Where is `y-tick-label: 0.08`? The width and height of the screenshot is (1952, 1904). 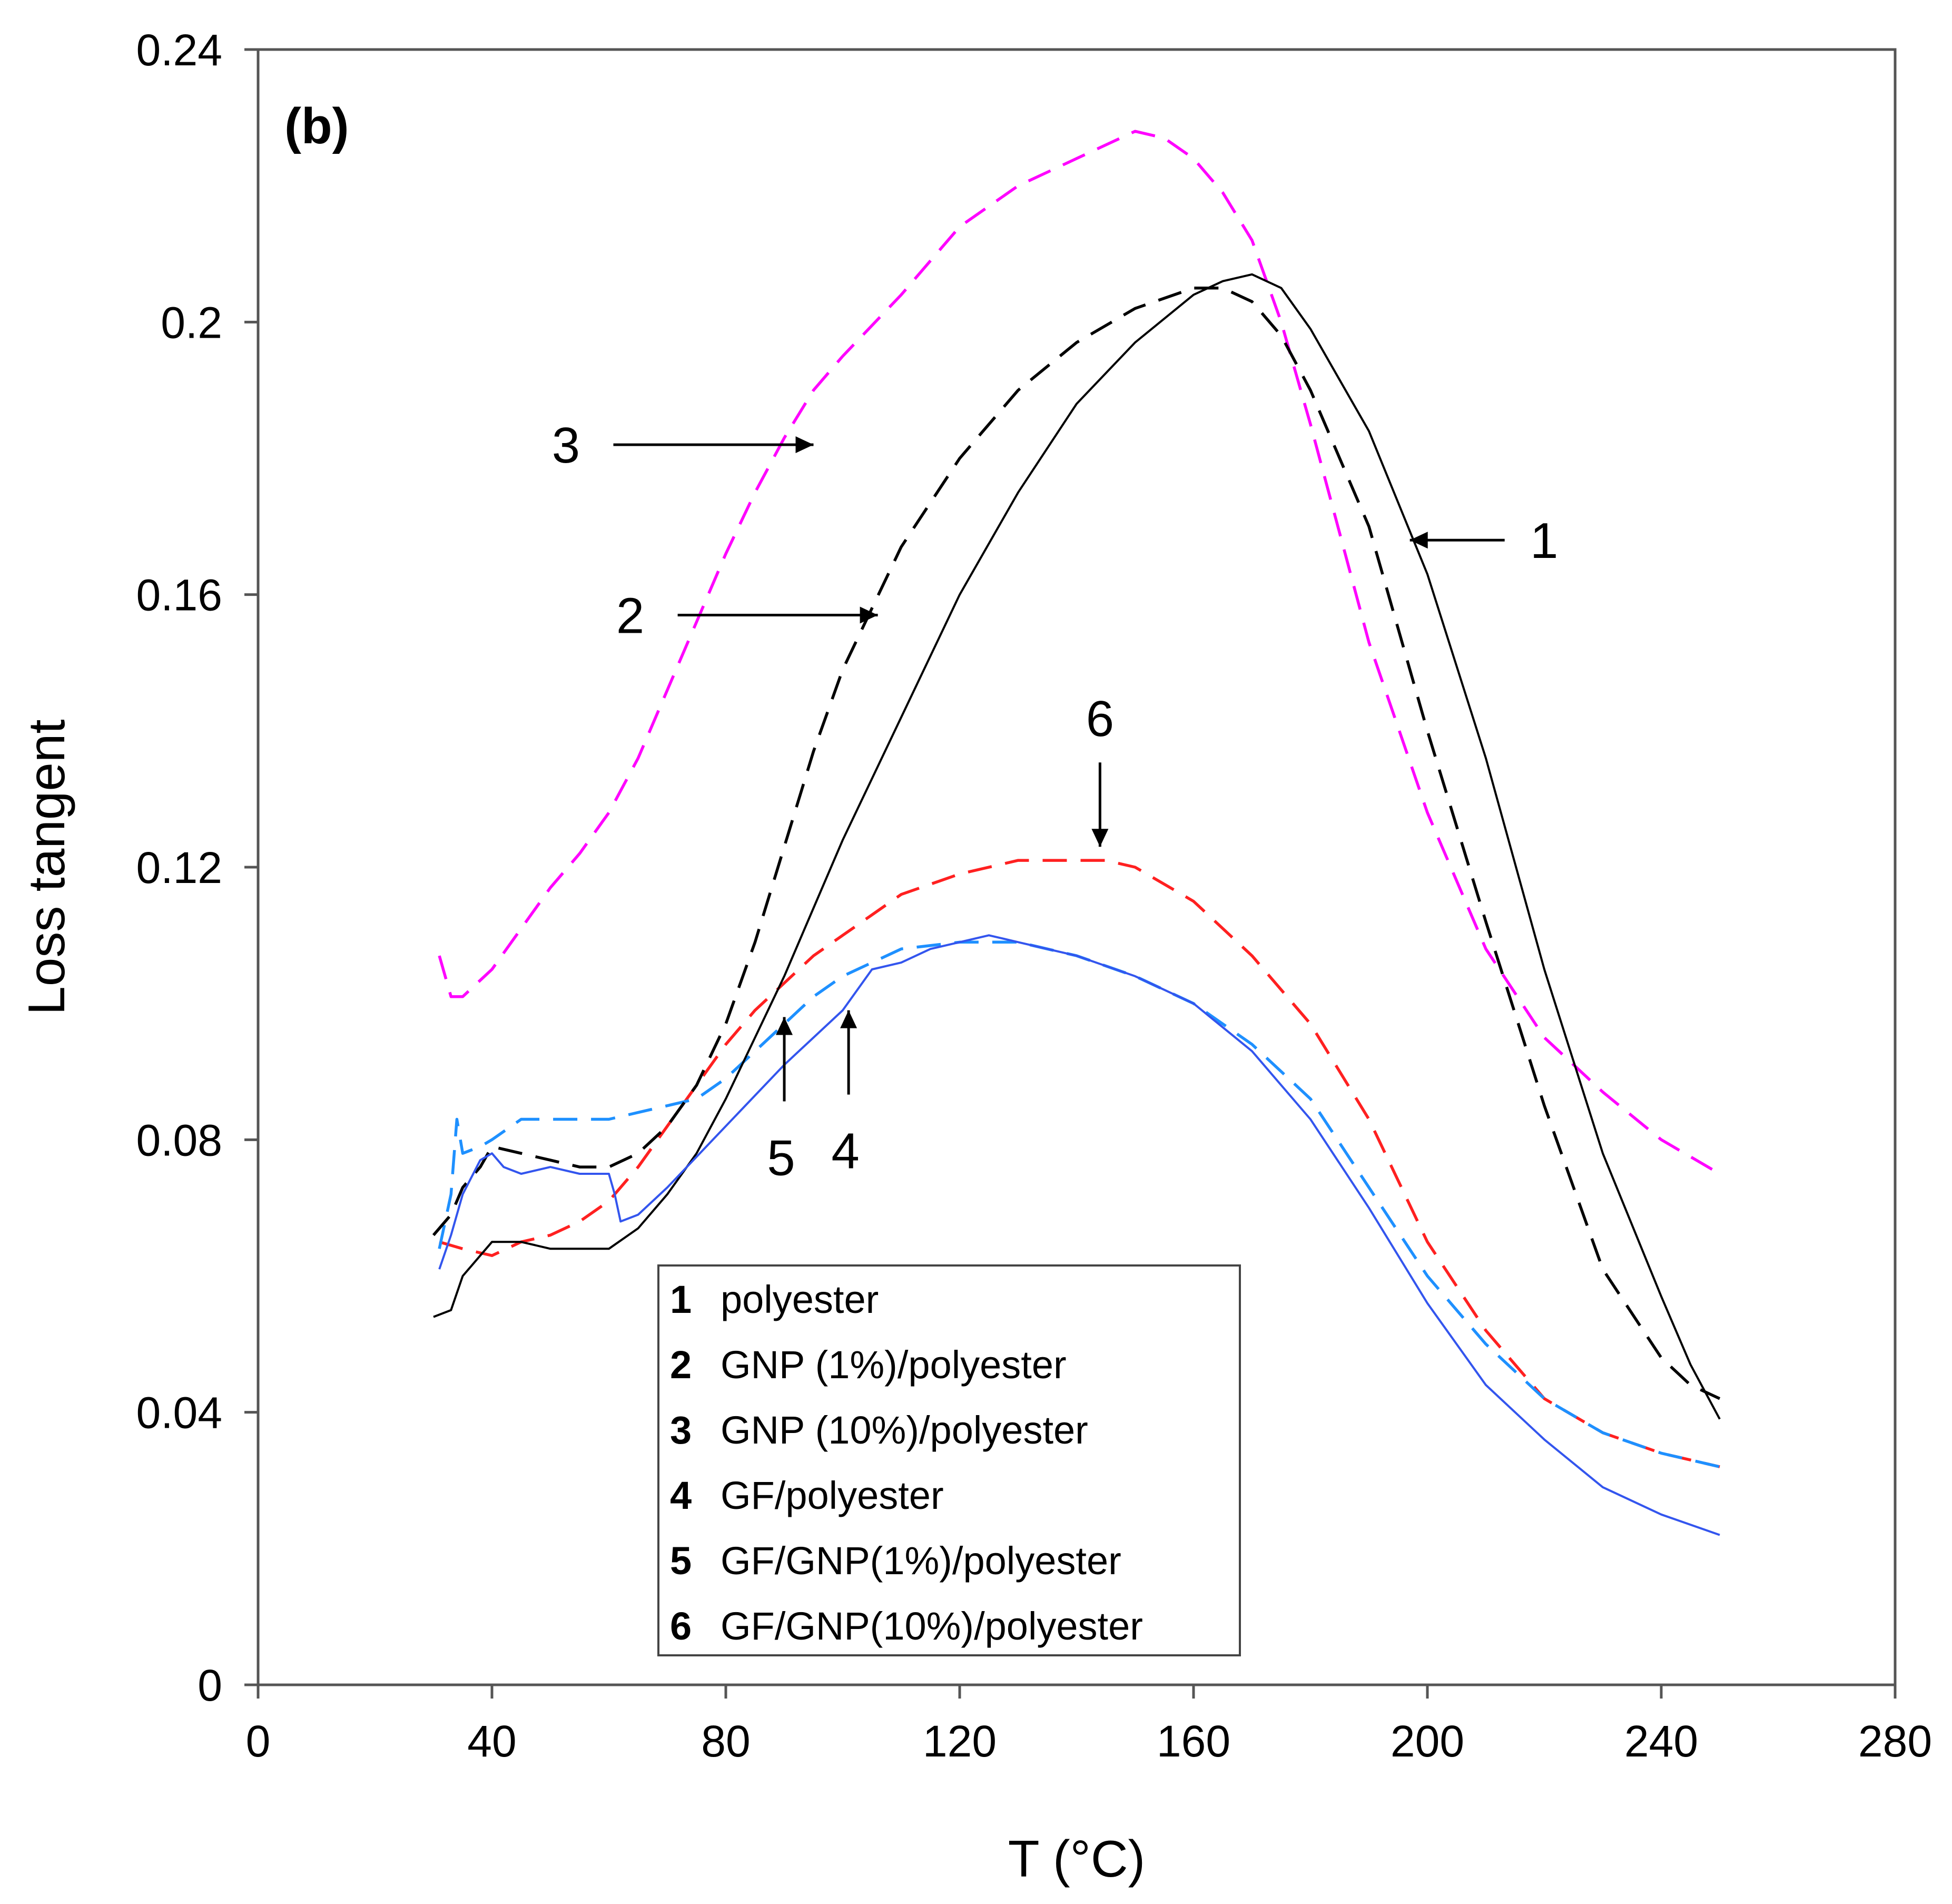 y-tick-label: 0.08 is located at coordinates (179, 1140).